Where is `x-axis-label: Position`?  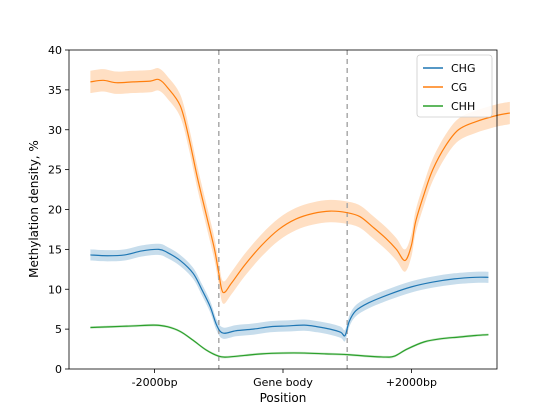
x-axis-label: Position is located at coordinates (283, 398).